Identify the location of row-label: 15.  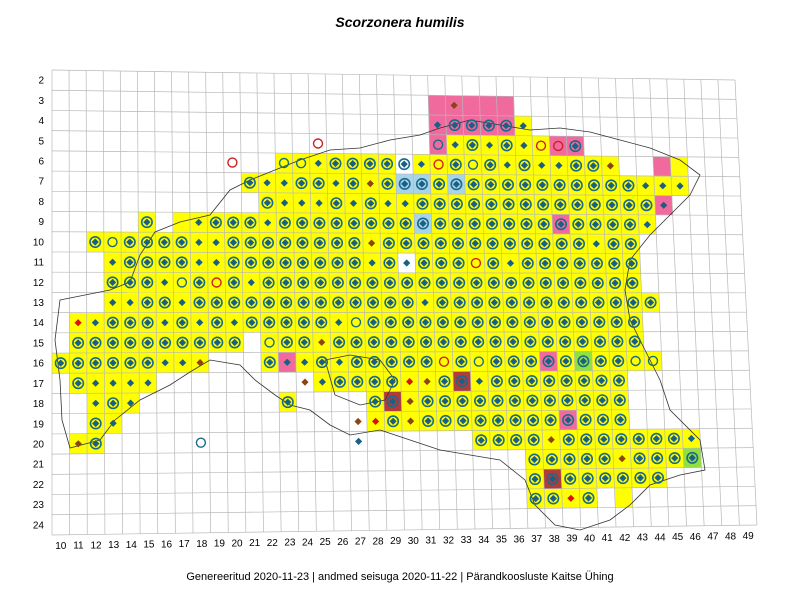
(39, 343).